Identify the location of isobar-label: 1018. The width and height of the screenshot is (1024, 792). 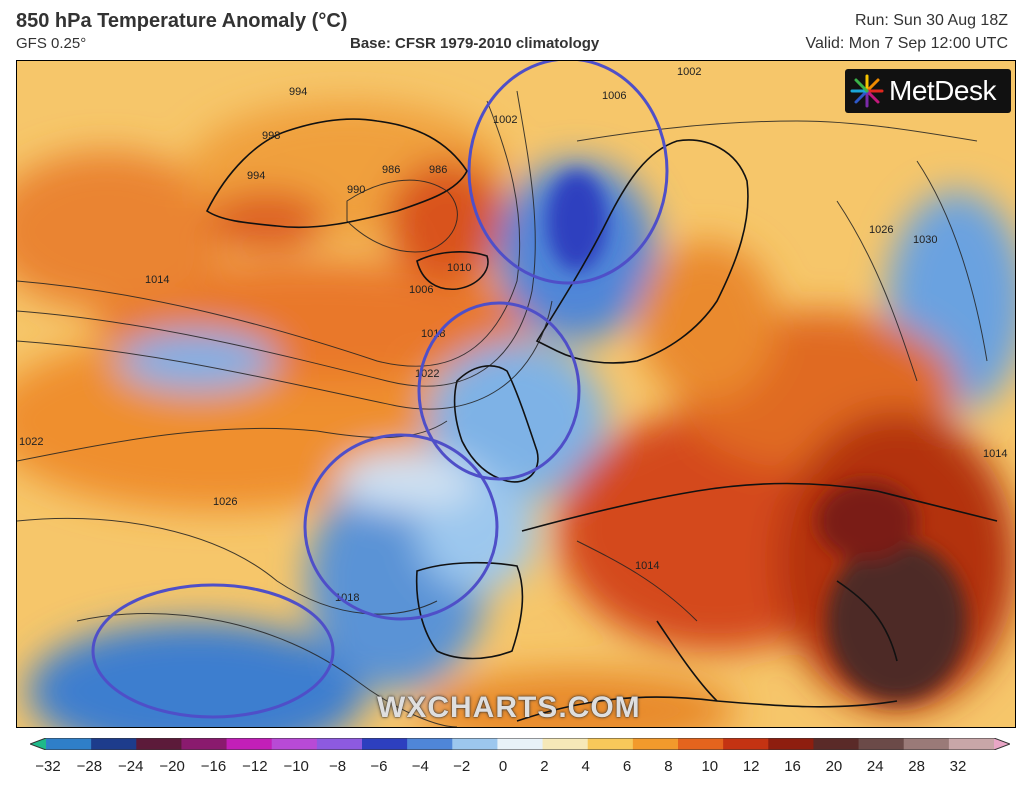
(347, 598).